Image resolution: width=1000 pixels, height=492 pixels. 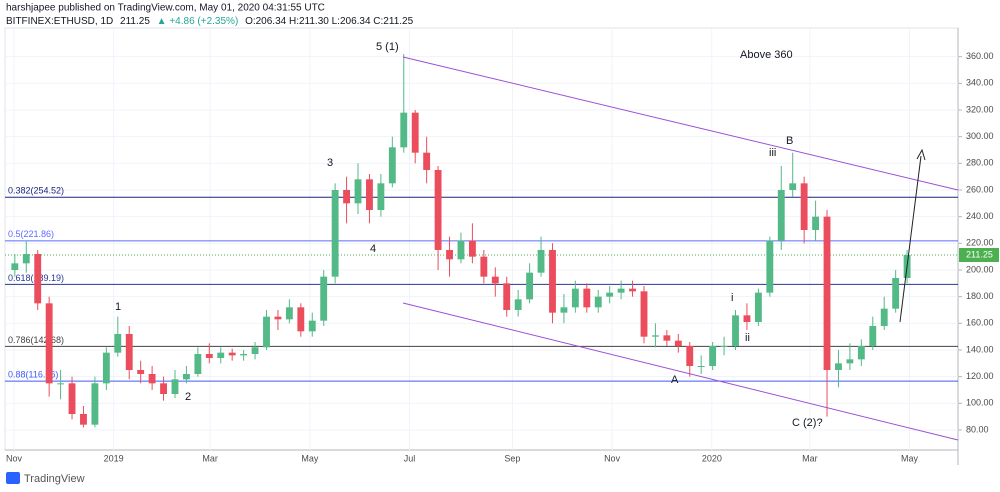 I want to click on annotation: iii, so click(x=772, y=153).